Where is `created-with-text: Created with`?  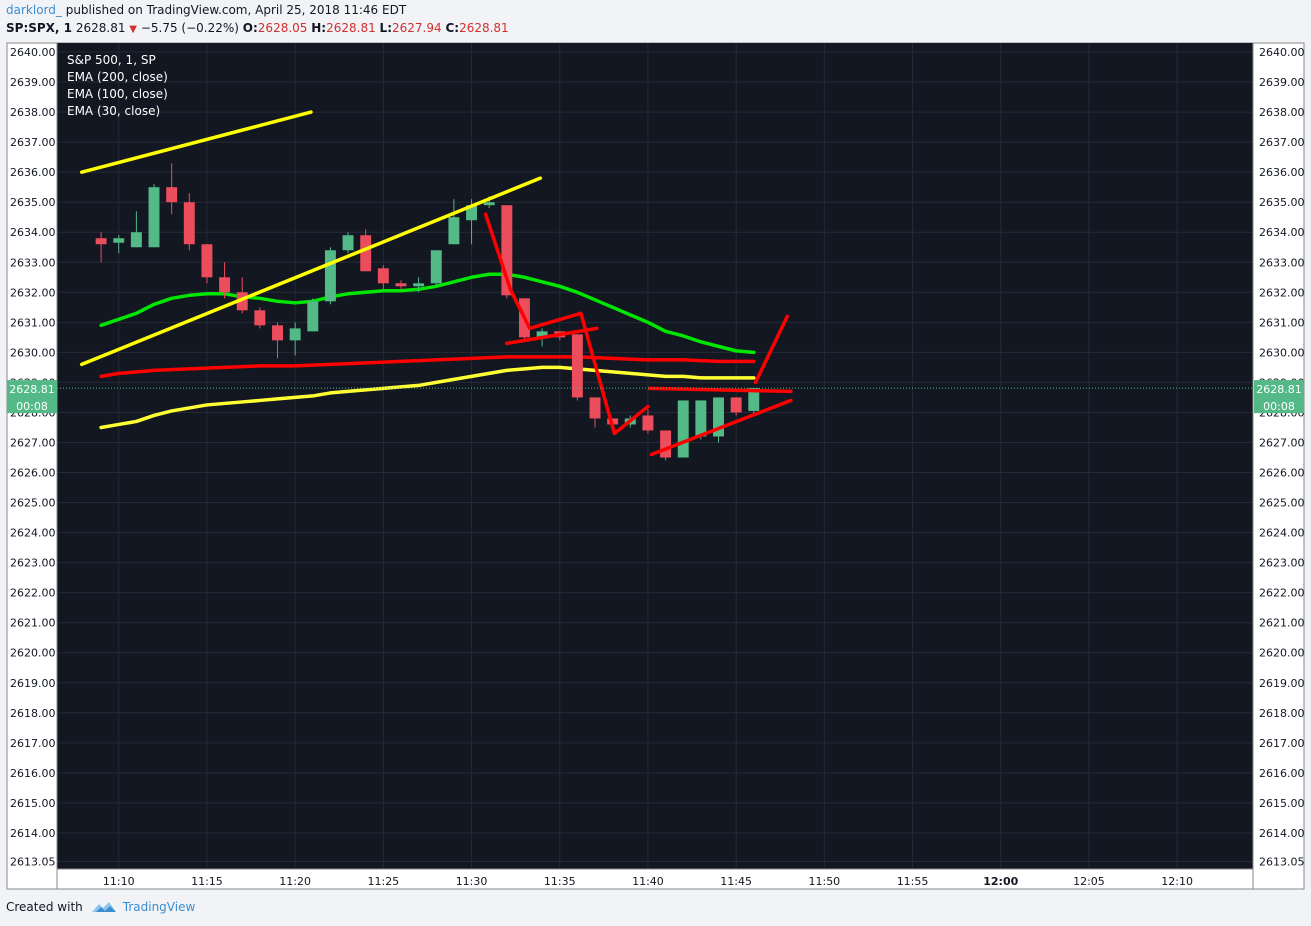
created-with-text: Created with is located at coordinates (44, 907).